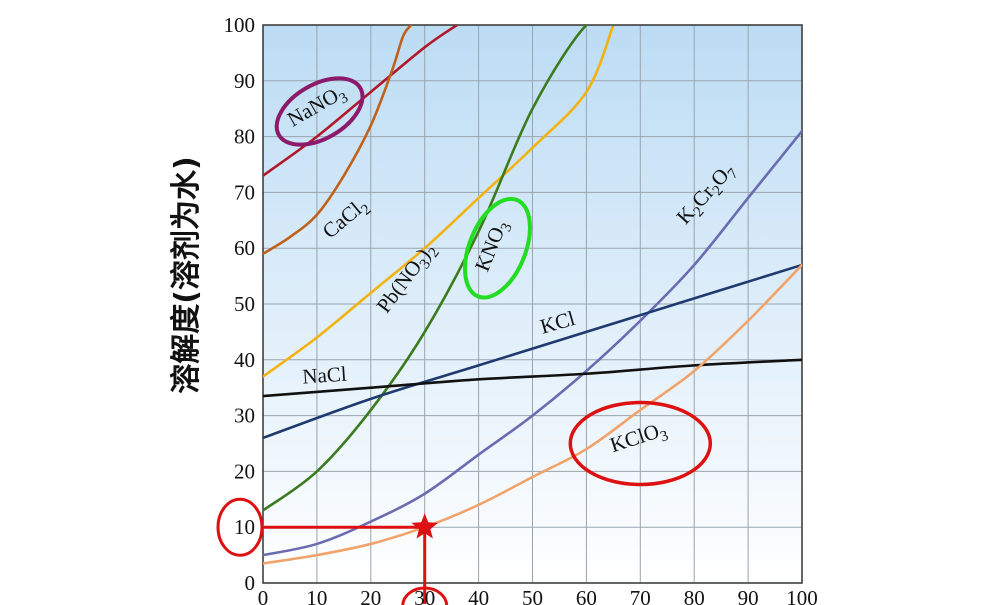  I want to click on star-marker, so click(424, 526).